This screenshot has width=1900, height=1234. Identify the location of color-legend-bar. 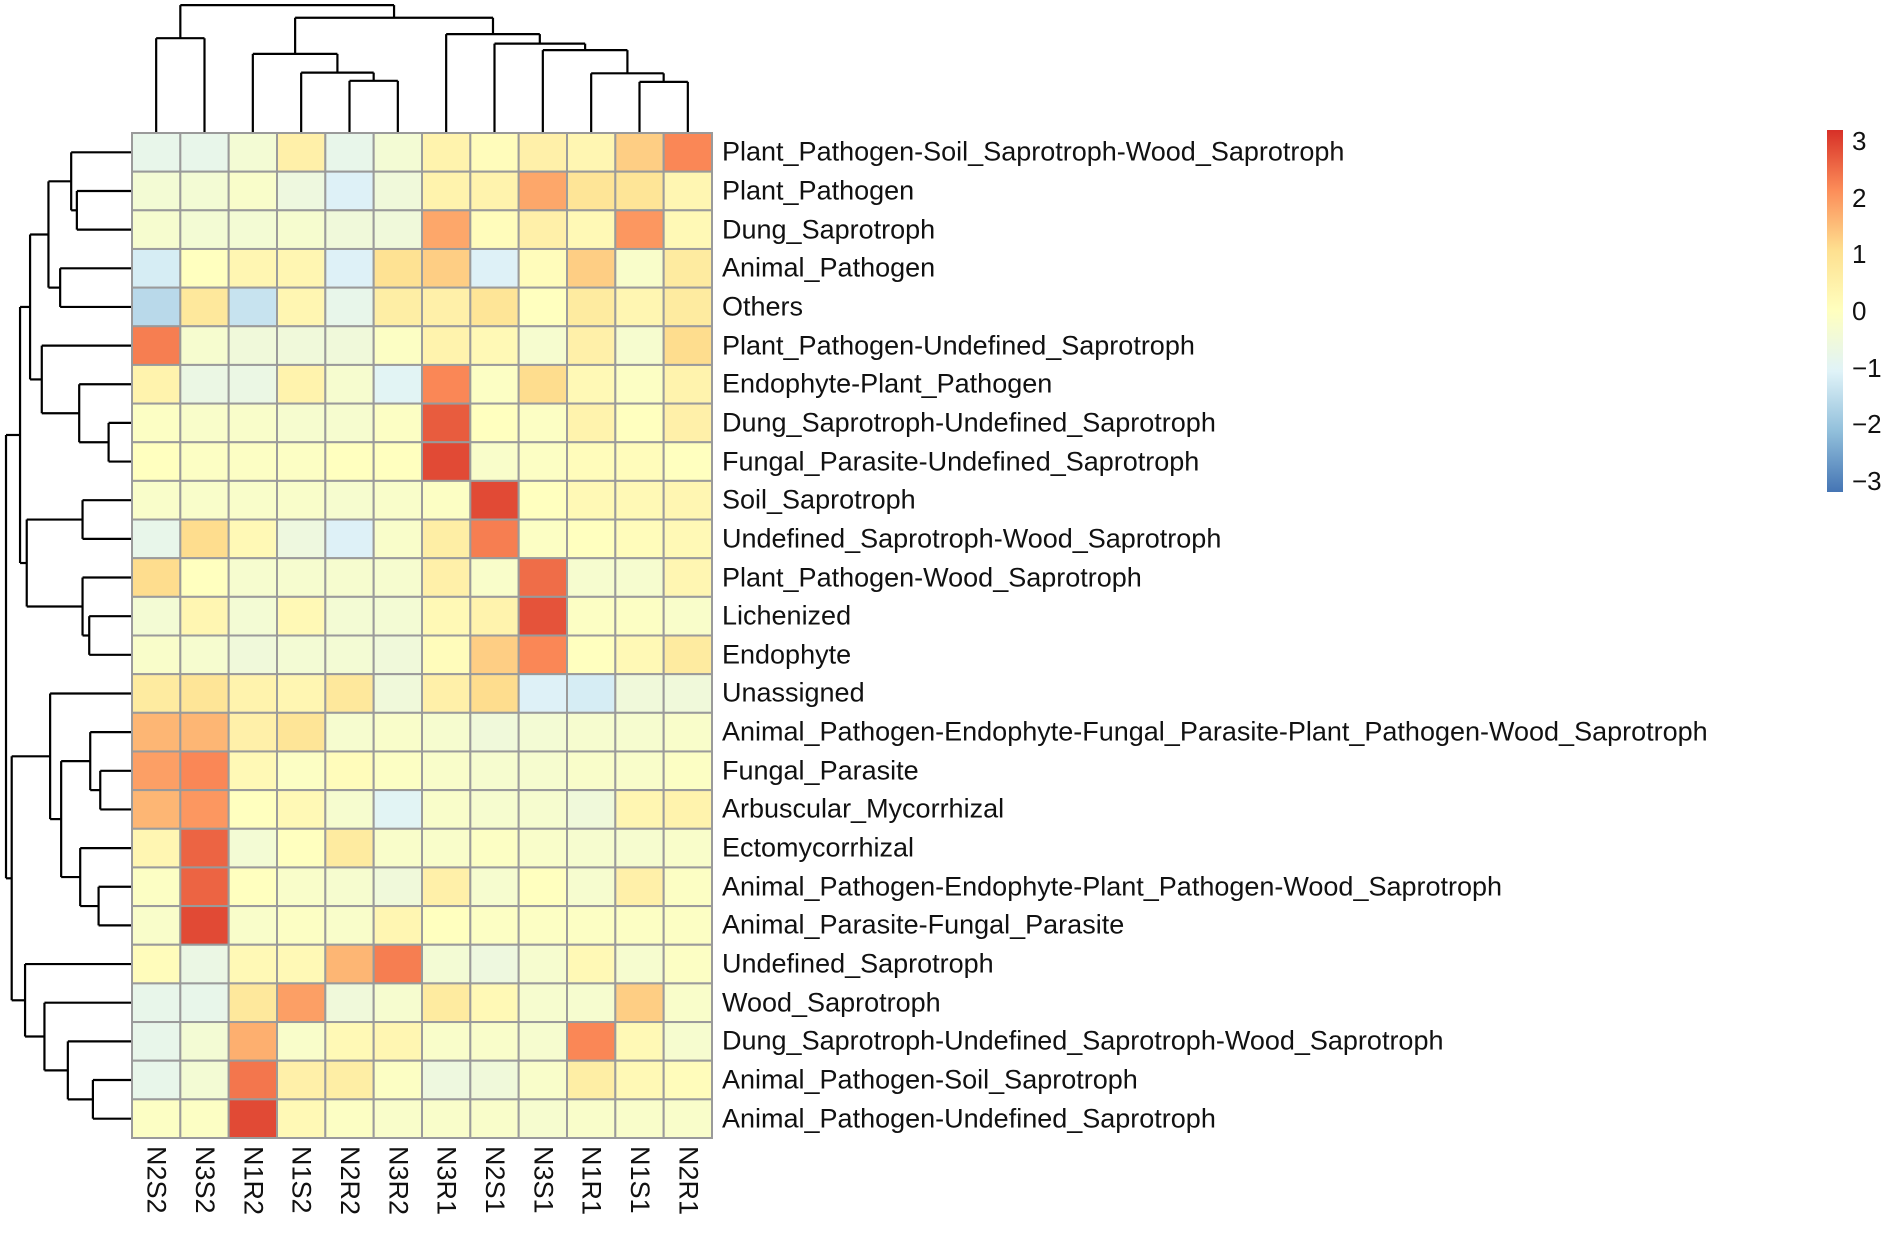
(1835, 311).